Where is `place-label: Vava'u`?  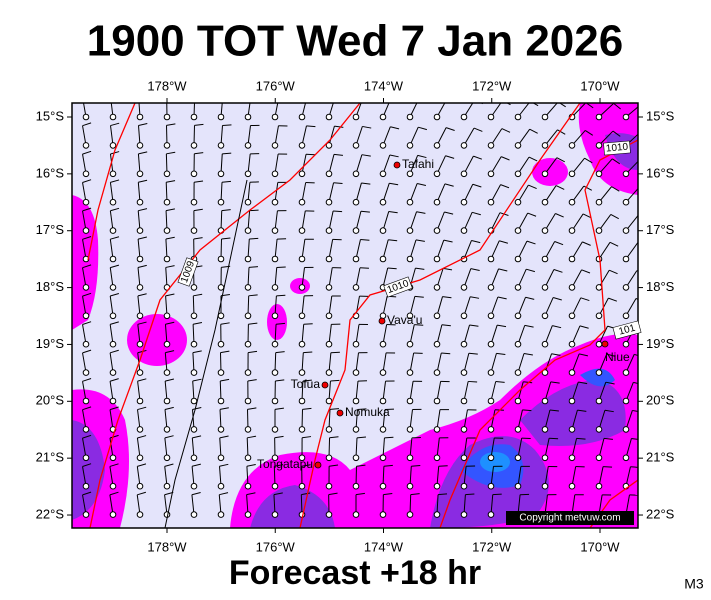 place-label: Vava'u is located at coordinates (404, 320).